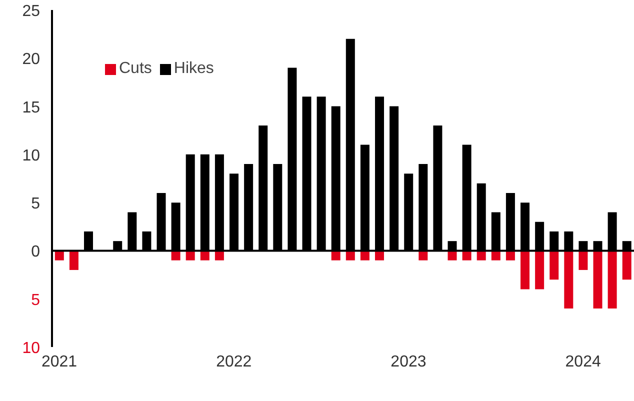  I want to click on legend-label: Hikes, so click(193, 69).